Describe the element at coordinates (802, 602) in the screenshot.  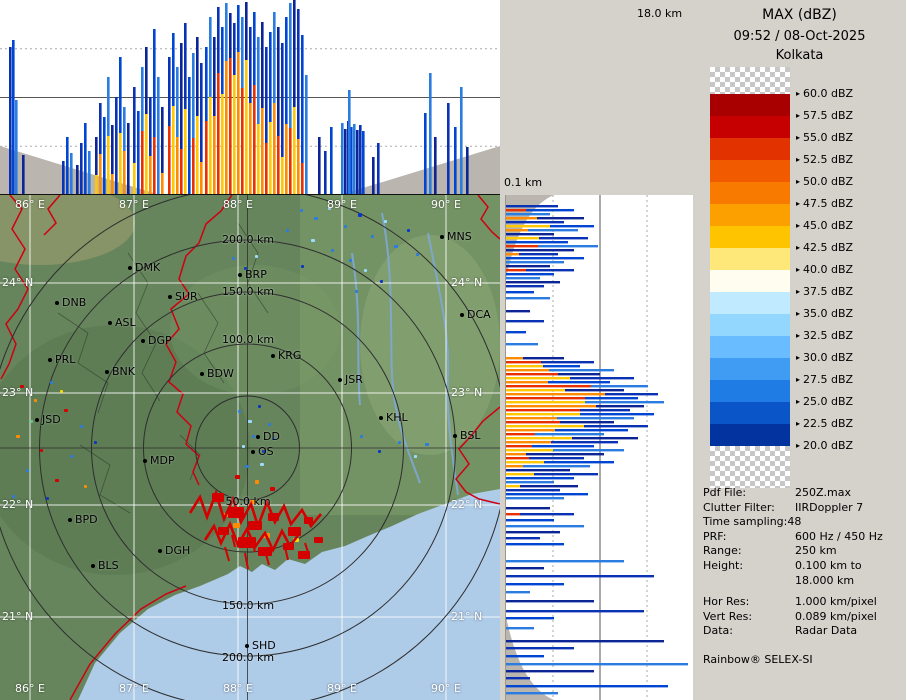
I see `info-row: Hor Res: 1.000 km/pixel` at that location.